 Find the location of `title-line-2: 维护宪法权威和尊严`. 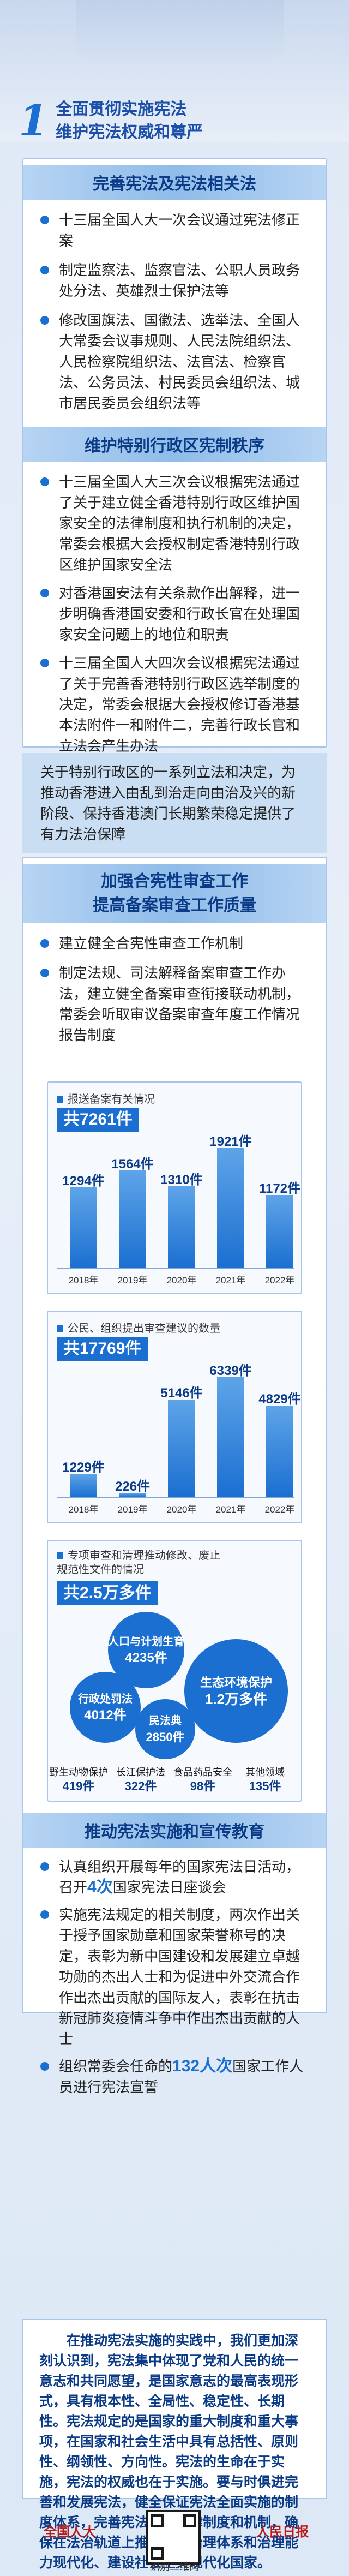

title-line-2: 维护宪法权威和尊严 is located at coordinates (129, 132).